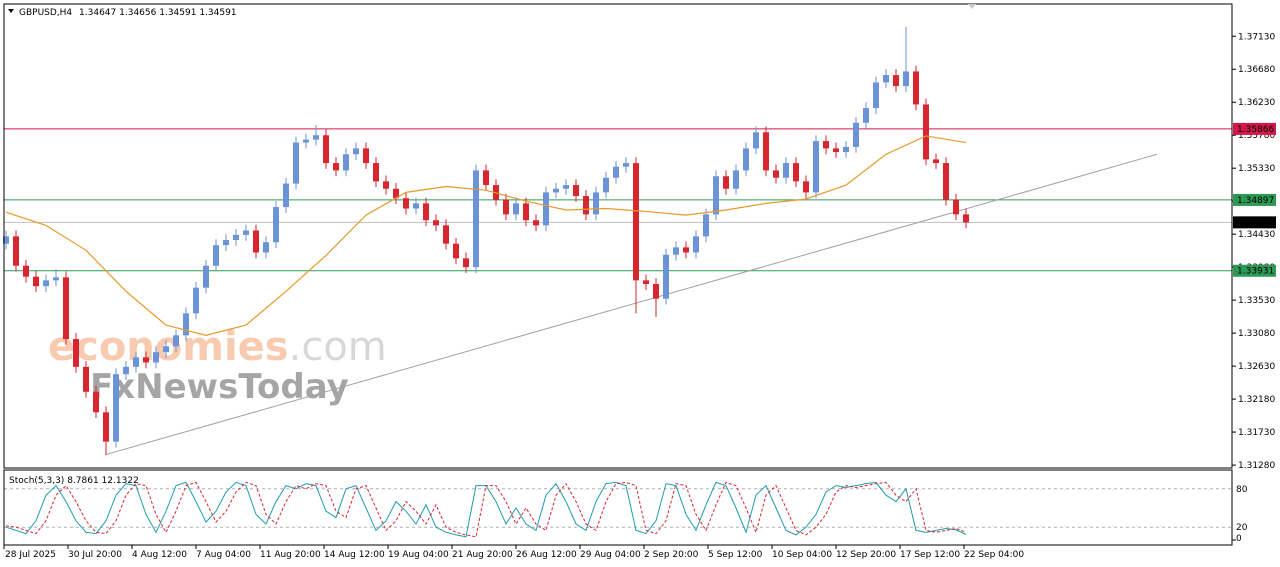 This screenshot has width=1280, height=567. I want to click on x-tick-label: 11 Aug 20:00, so click(290, 555).